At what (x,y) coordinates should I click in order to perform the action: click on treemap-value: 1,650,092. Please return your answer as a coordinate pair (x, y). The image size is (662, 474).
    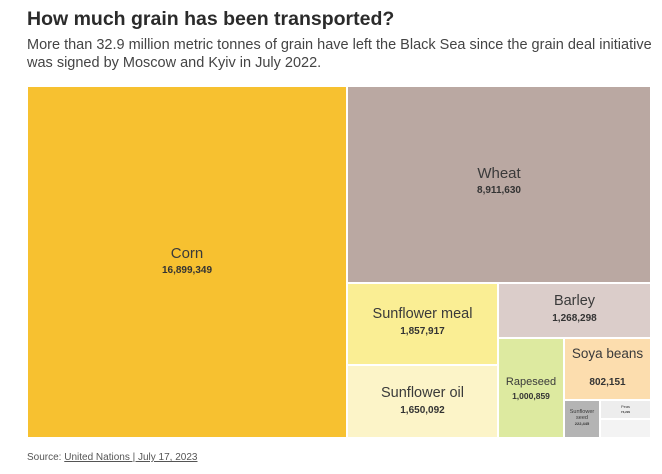
    Looking at the image, I should click on (422, 410).